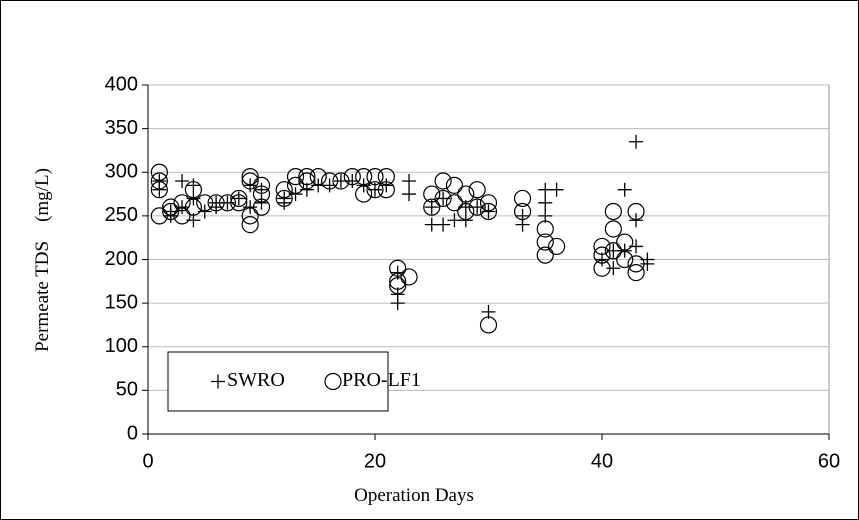 The width and height of the screenshot is (859, 520). What do you see at coordinates (121, 259) in the screenshot?
I see `y-tick-label: 200` at bounding box center [121, 259].